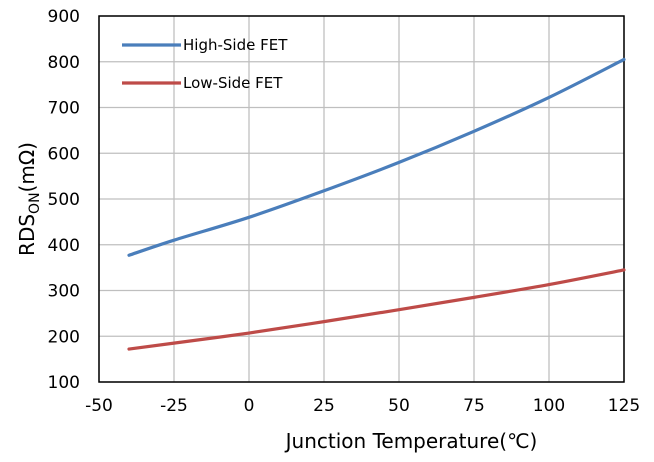 This screenshot has width=654, height=462. I want to click on y-tick-label: 500, so click(64, 200).